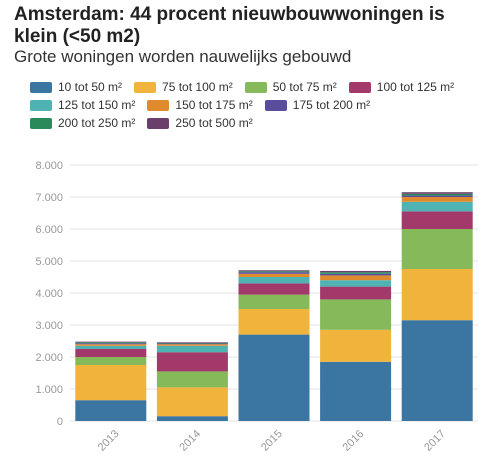 The image size is (485, 462). What do you see at coordinates (49, 230) in the screenshot?
I see `y-tick-label: 6.000` at bounding box center [49, 230].